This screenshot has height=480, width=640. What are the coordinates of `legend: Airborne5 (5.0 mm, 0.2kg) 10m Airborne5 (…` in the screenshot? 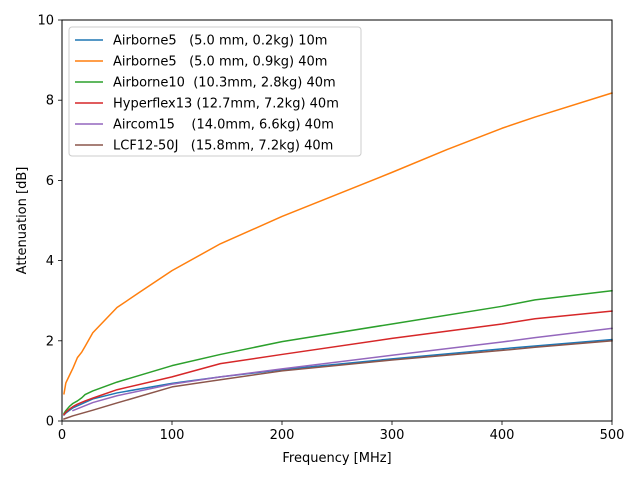 It's located at (215, 91).